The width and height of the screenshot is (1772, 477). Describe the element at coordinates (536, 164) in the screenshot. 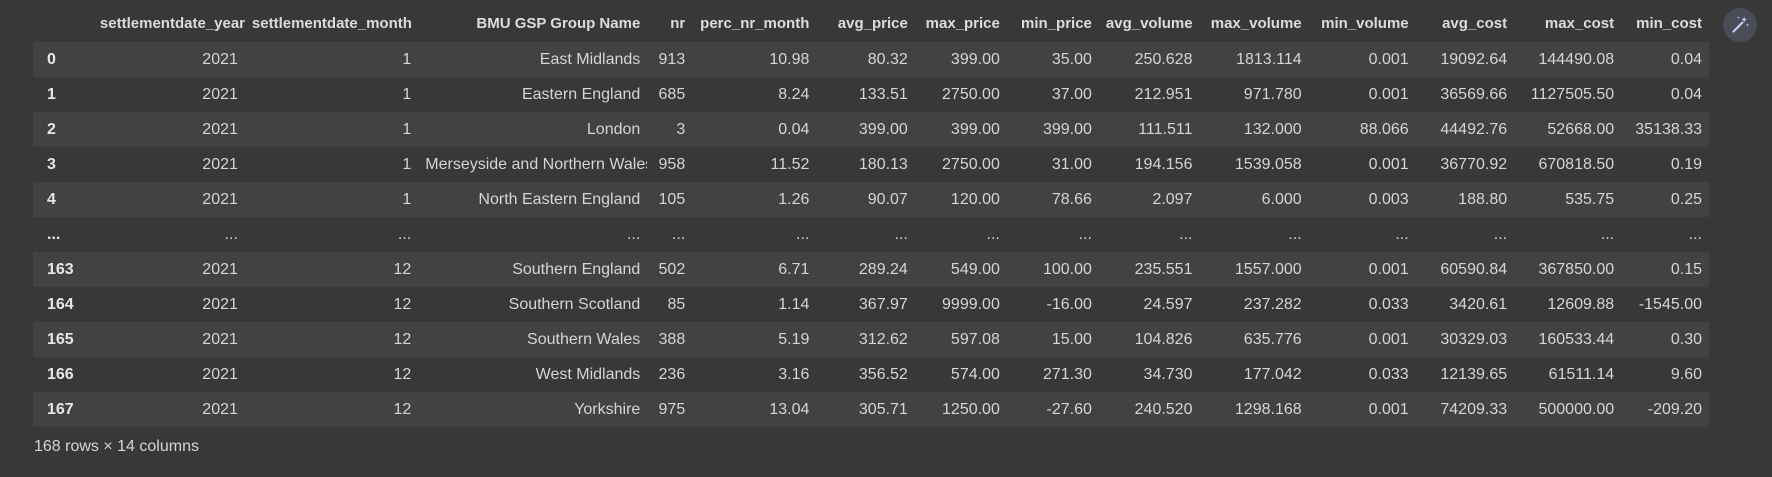

I see `table-cell: Merseyside and Northern Wales` at that location.